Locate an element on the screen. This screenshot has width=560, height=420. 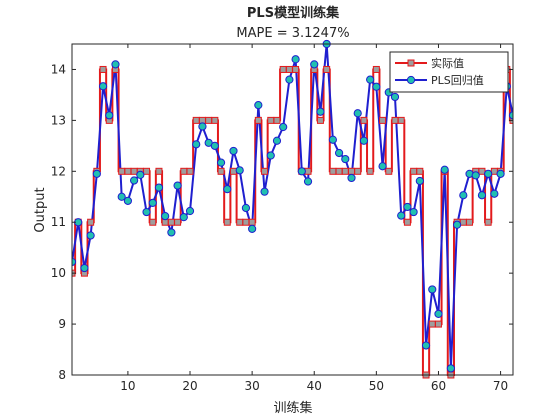
x-tick-label: 40 is located at coordinates (314, 386).